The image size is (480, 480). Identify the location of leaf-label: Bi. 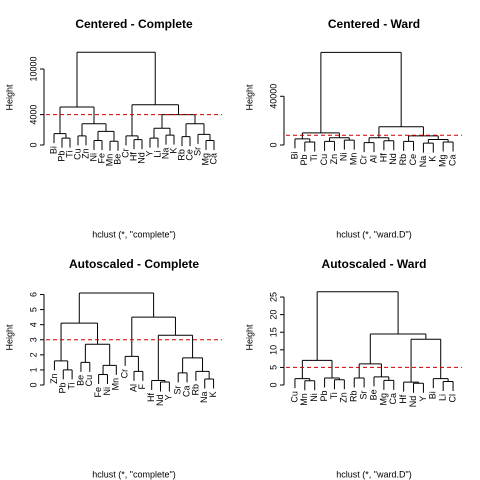
(433, 395).